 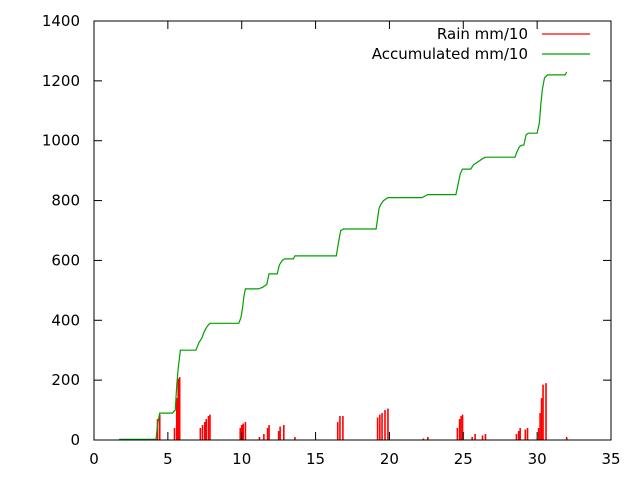 What do you see at coordinates (94, 459) in the screenshot?
I see `x-tick-label: 0` at bounding box center [94, 459].